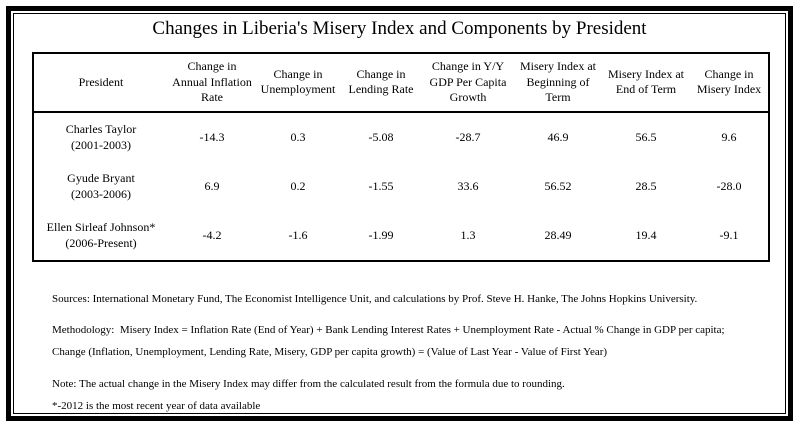 The image size is (800, 428). Describe the element at coordinates (646, 185) in the screenshot. I see `value-cell: 28.5` at that location.